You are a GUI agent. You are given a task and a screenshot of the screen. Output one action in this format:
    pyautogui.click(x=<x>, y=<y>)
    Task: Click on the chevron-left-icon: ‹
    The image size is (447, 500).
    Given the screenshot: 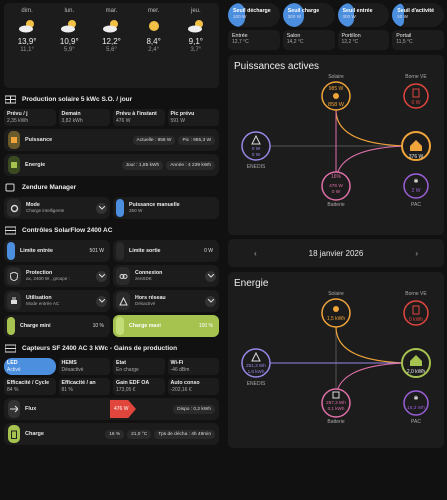 What is the action you would take?
    pyautogui.click(x=255, y=253)
    